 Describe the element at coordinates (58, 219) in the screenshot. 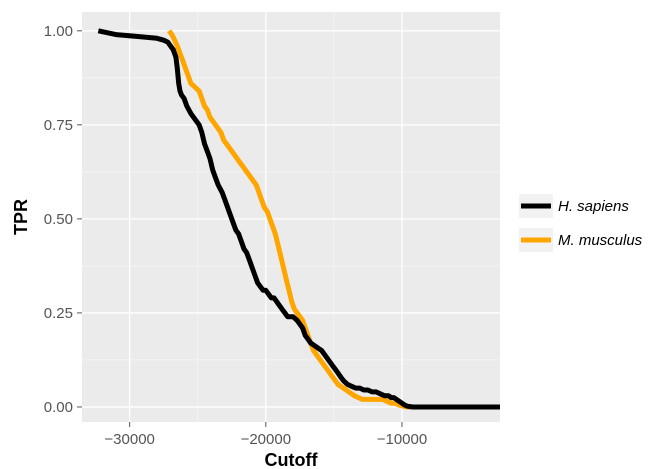

I see `y-tick-label: 0.50` at that location.